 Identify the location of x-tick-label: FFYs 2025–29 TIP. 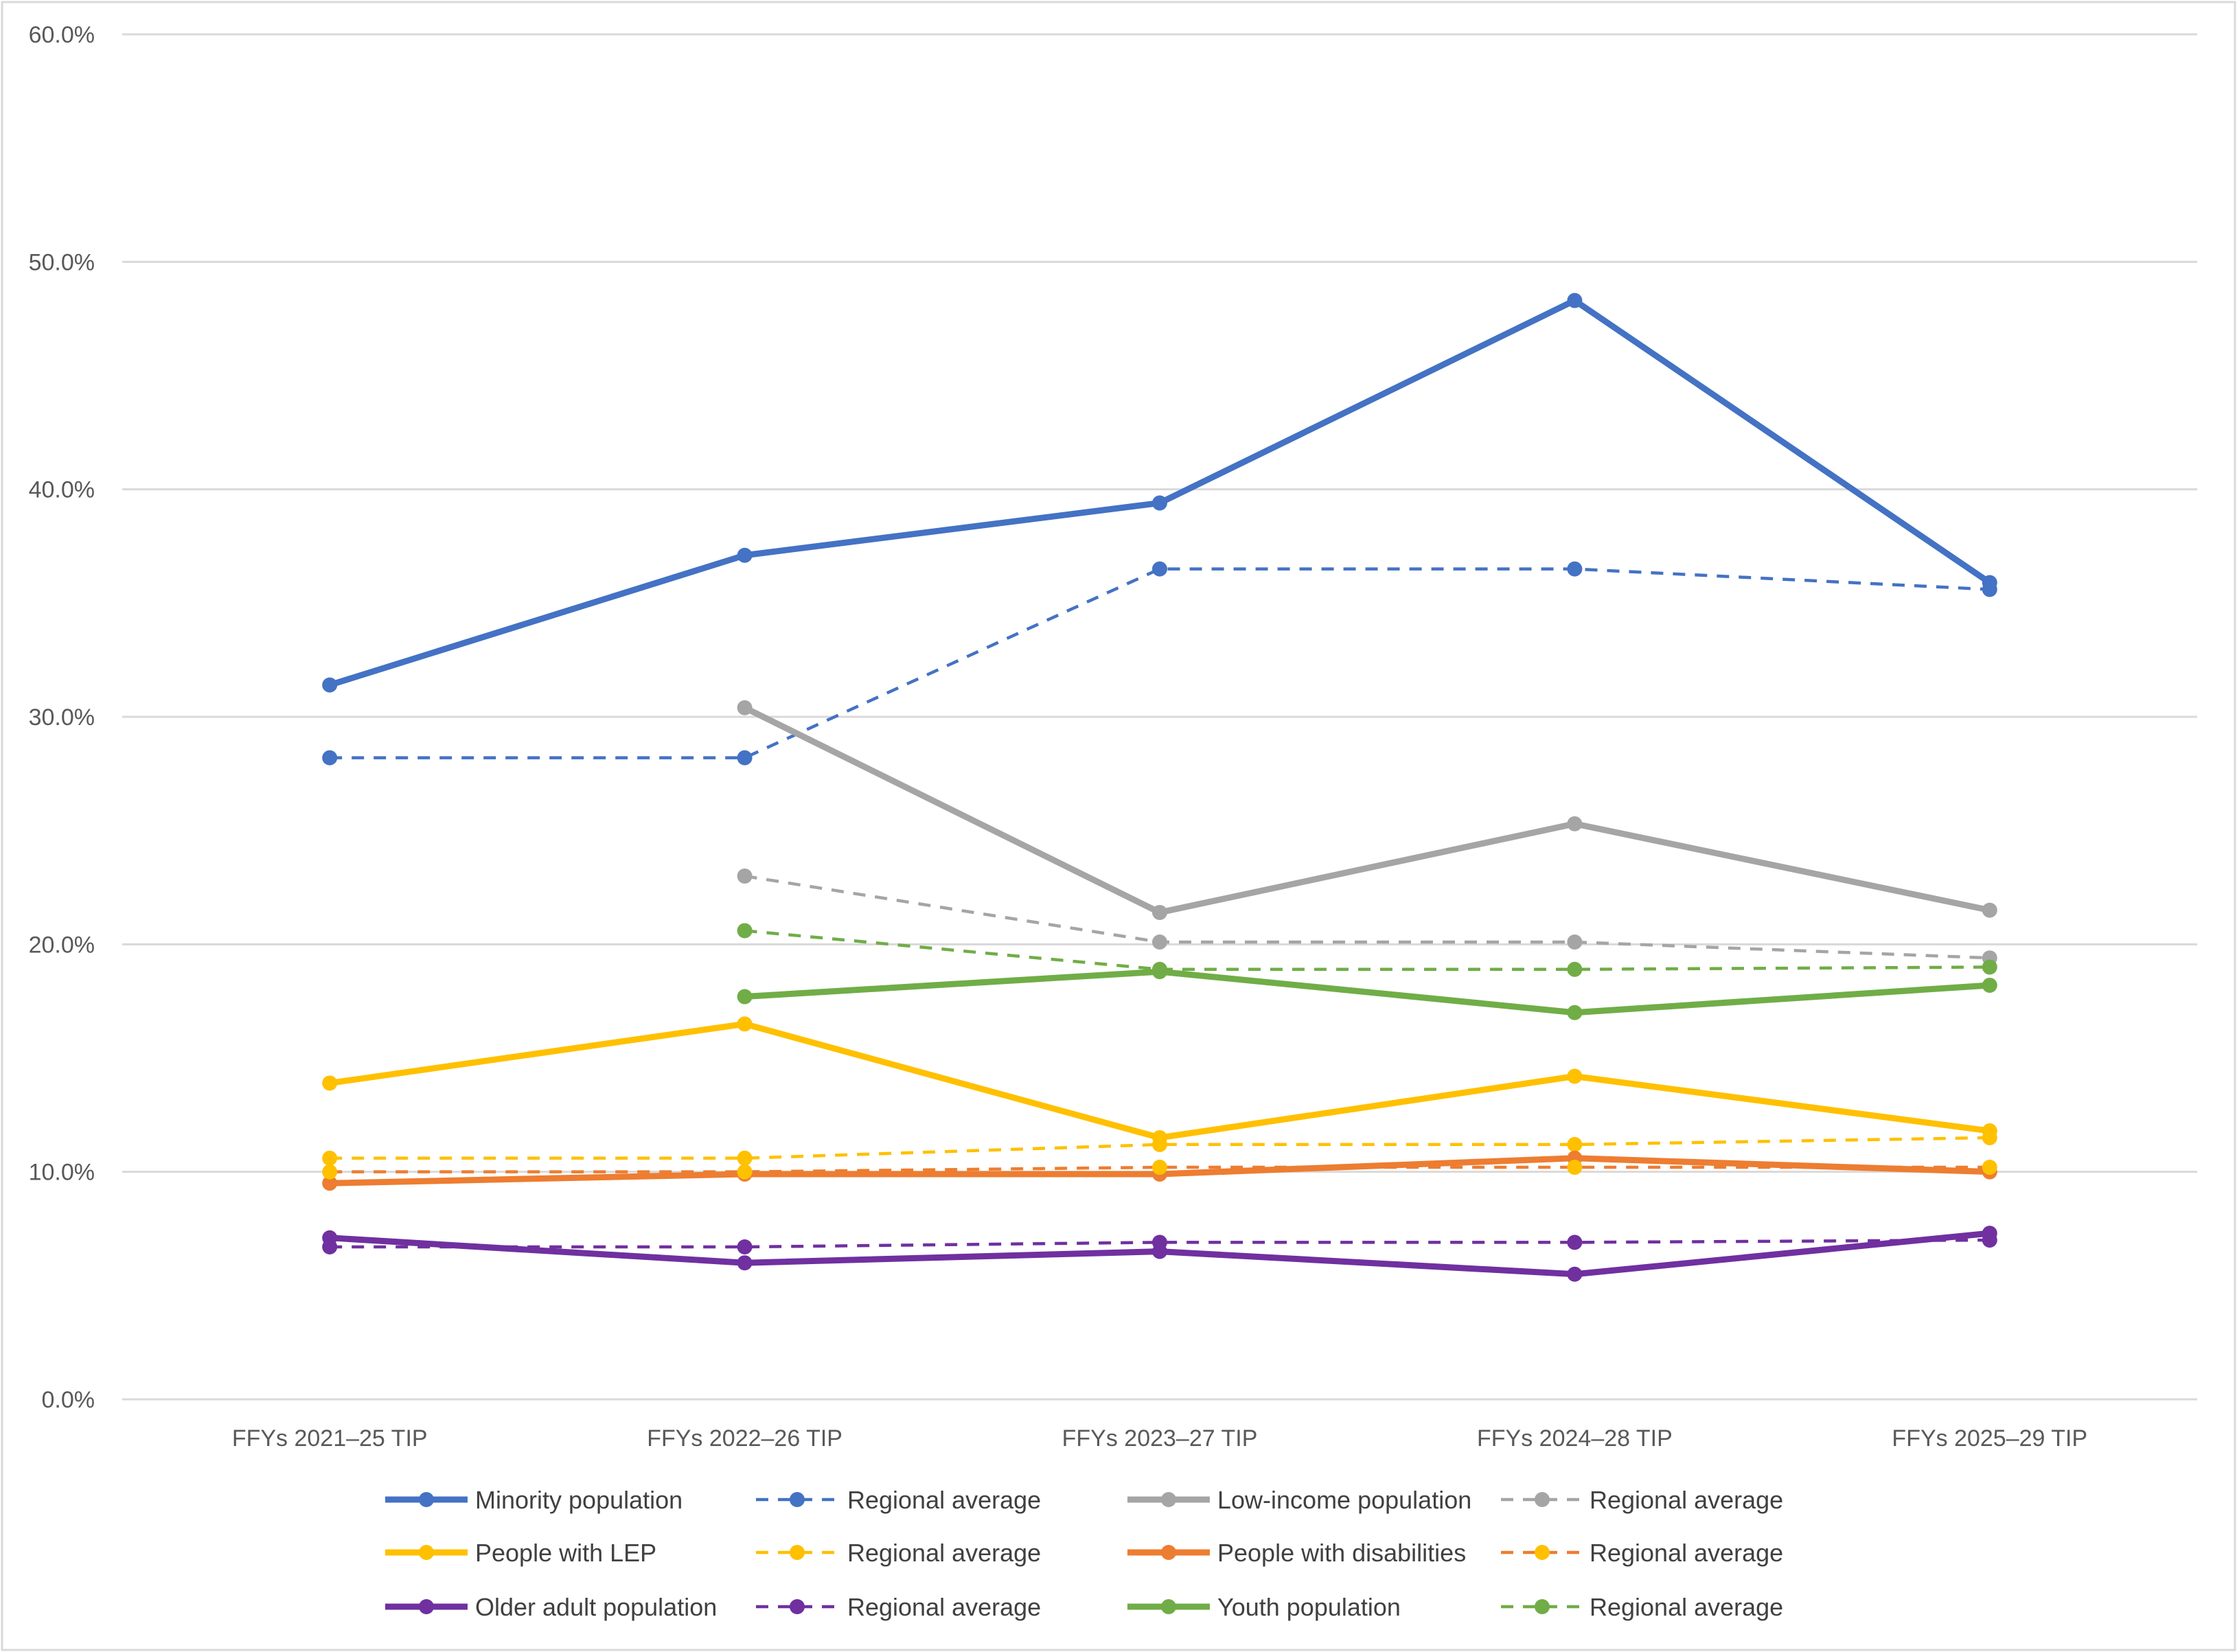
(1990, 1438).